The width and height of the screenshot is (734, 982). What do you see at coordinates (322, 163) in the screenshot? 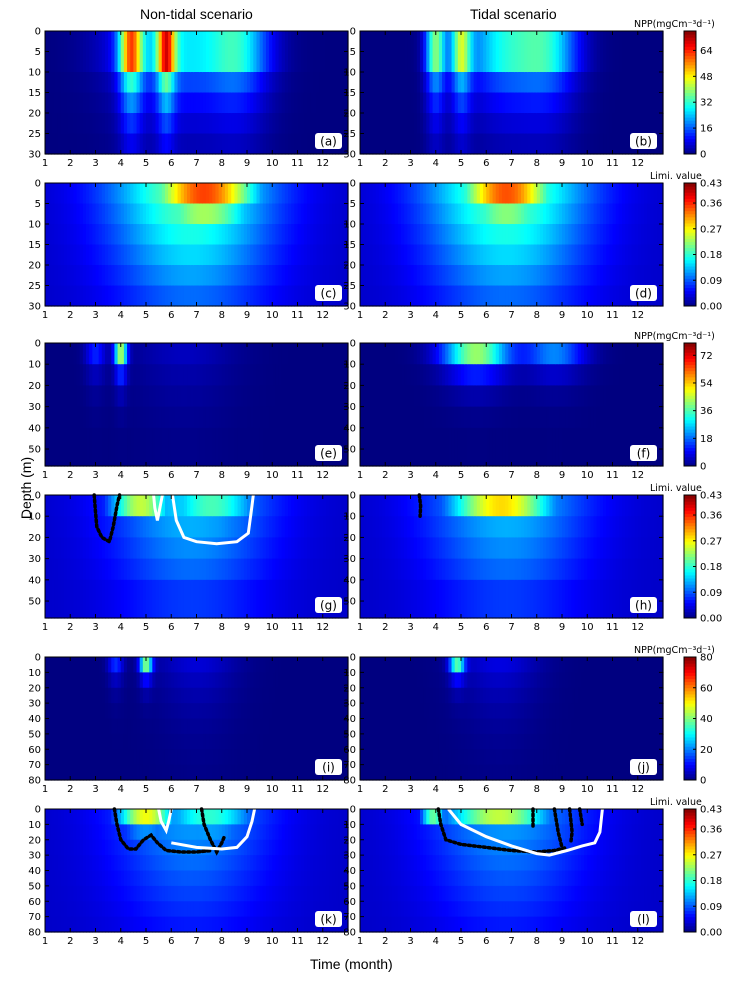
I see `x-tick-label: 12` at bounding box center [322, 163].